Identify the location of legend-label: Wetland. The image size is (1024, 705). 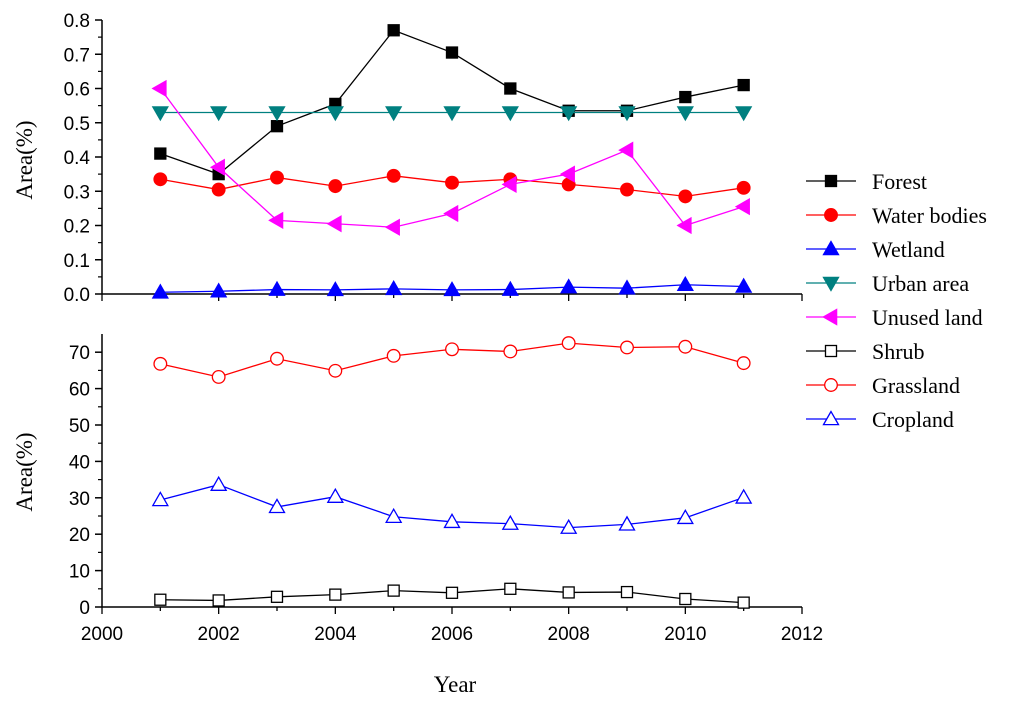
(908, 249).